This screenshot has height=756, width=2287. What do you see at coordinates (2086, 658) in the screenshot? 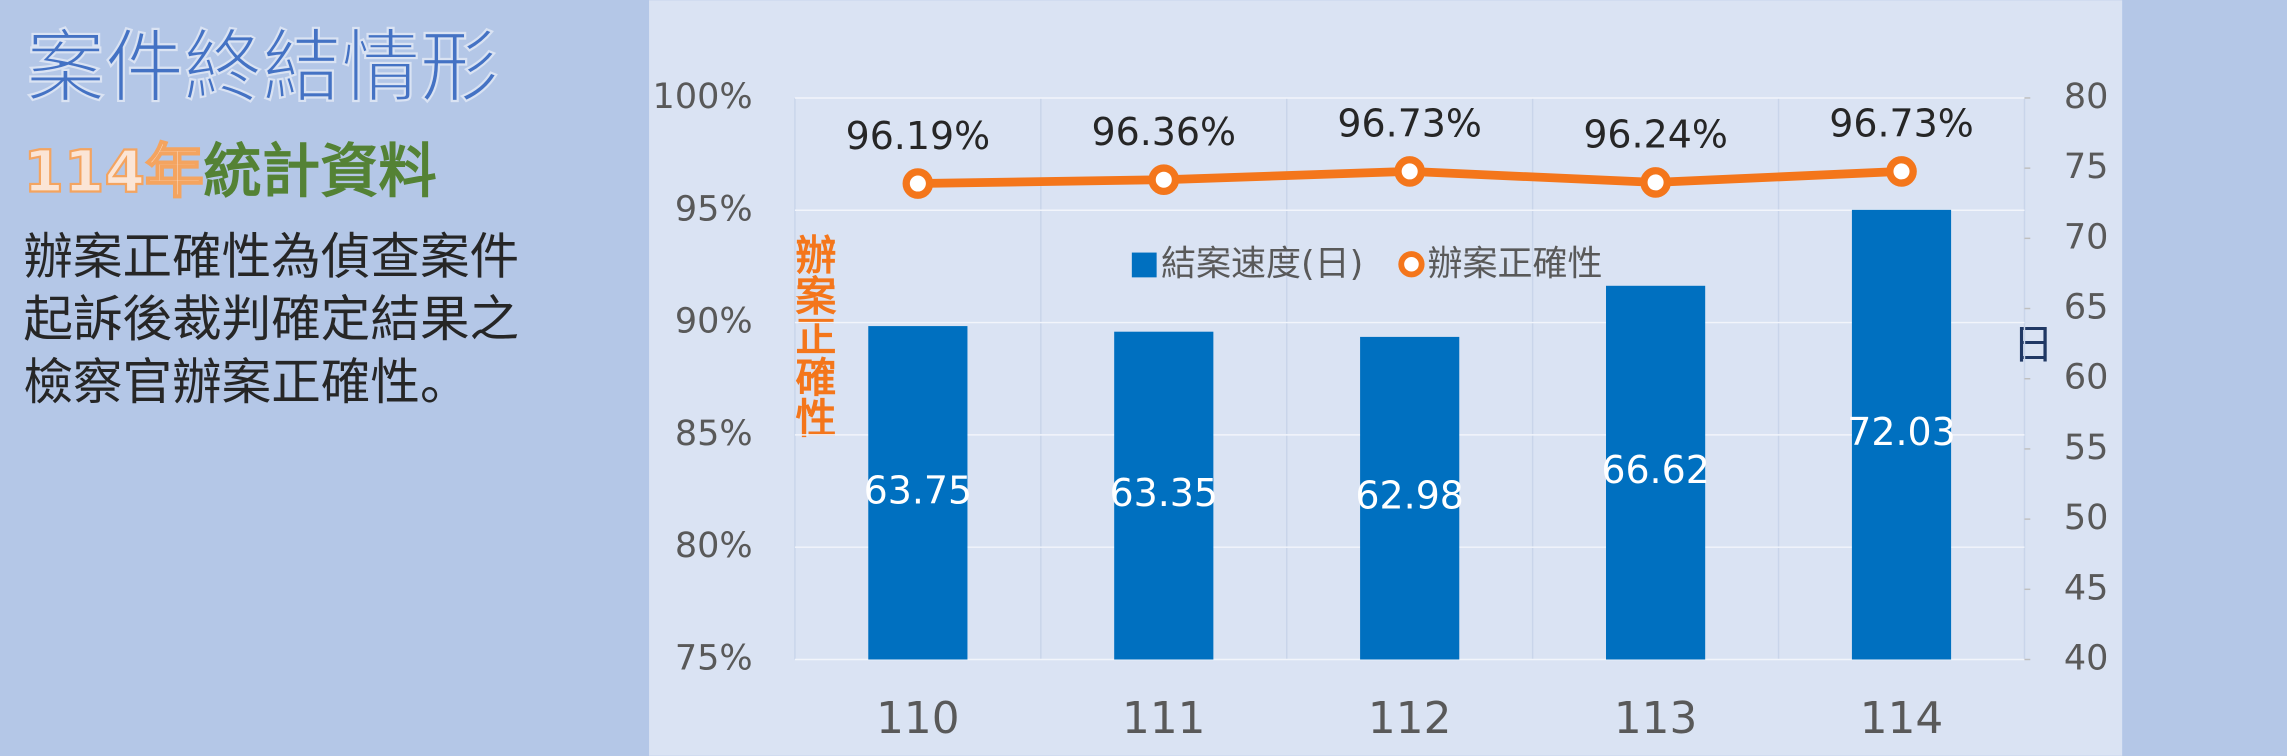
I see `y2-tick-label: 40` at bounding box center [2086, 658].